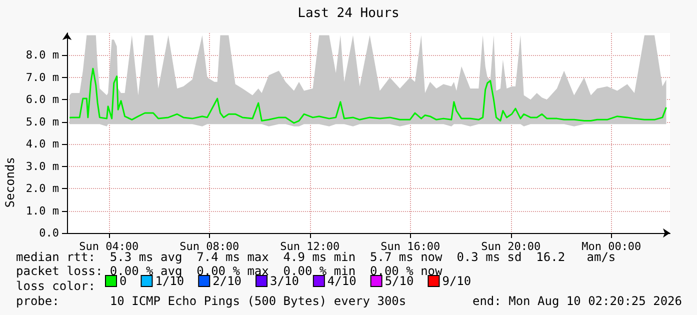 Image resolution: width=697 pixels, height=315 pixels. Describe the element at coordinates (349, 13) in the screenshot. I see `chart-title: Last 24 Hours` at that location.